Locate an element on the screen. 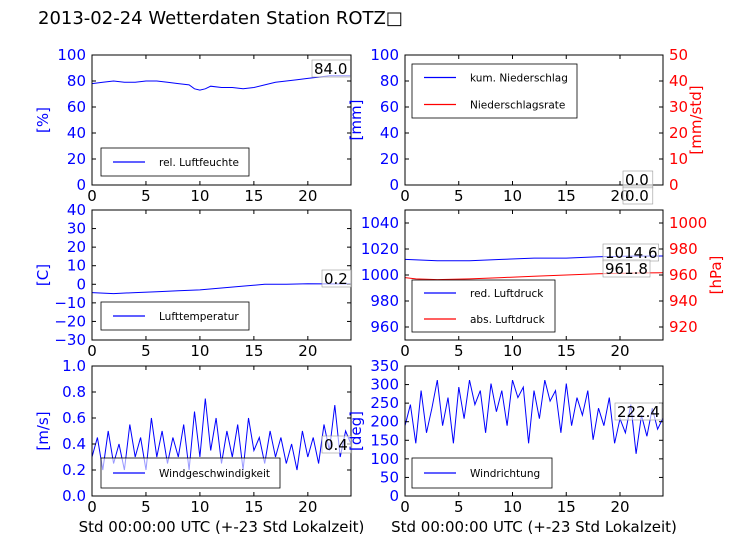 The height and width of the screenshot is (552, 736). y-tick-label-temperature-1: −20 is located at coordinates (70, 321).